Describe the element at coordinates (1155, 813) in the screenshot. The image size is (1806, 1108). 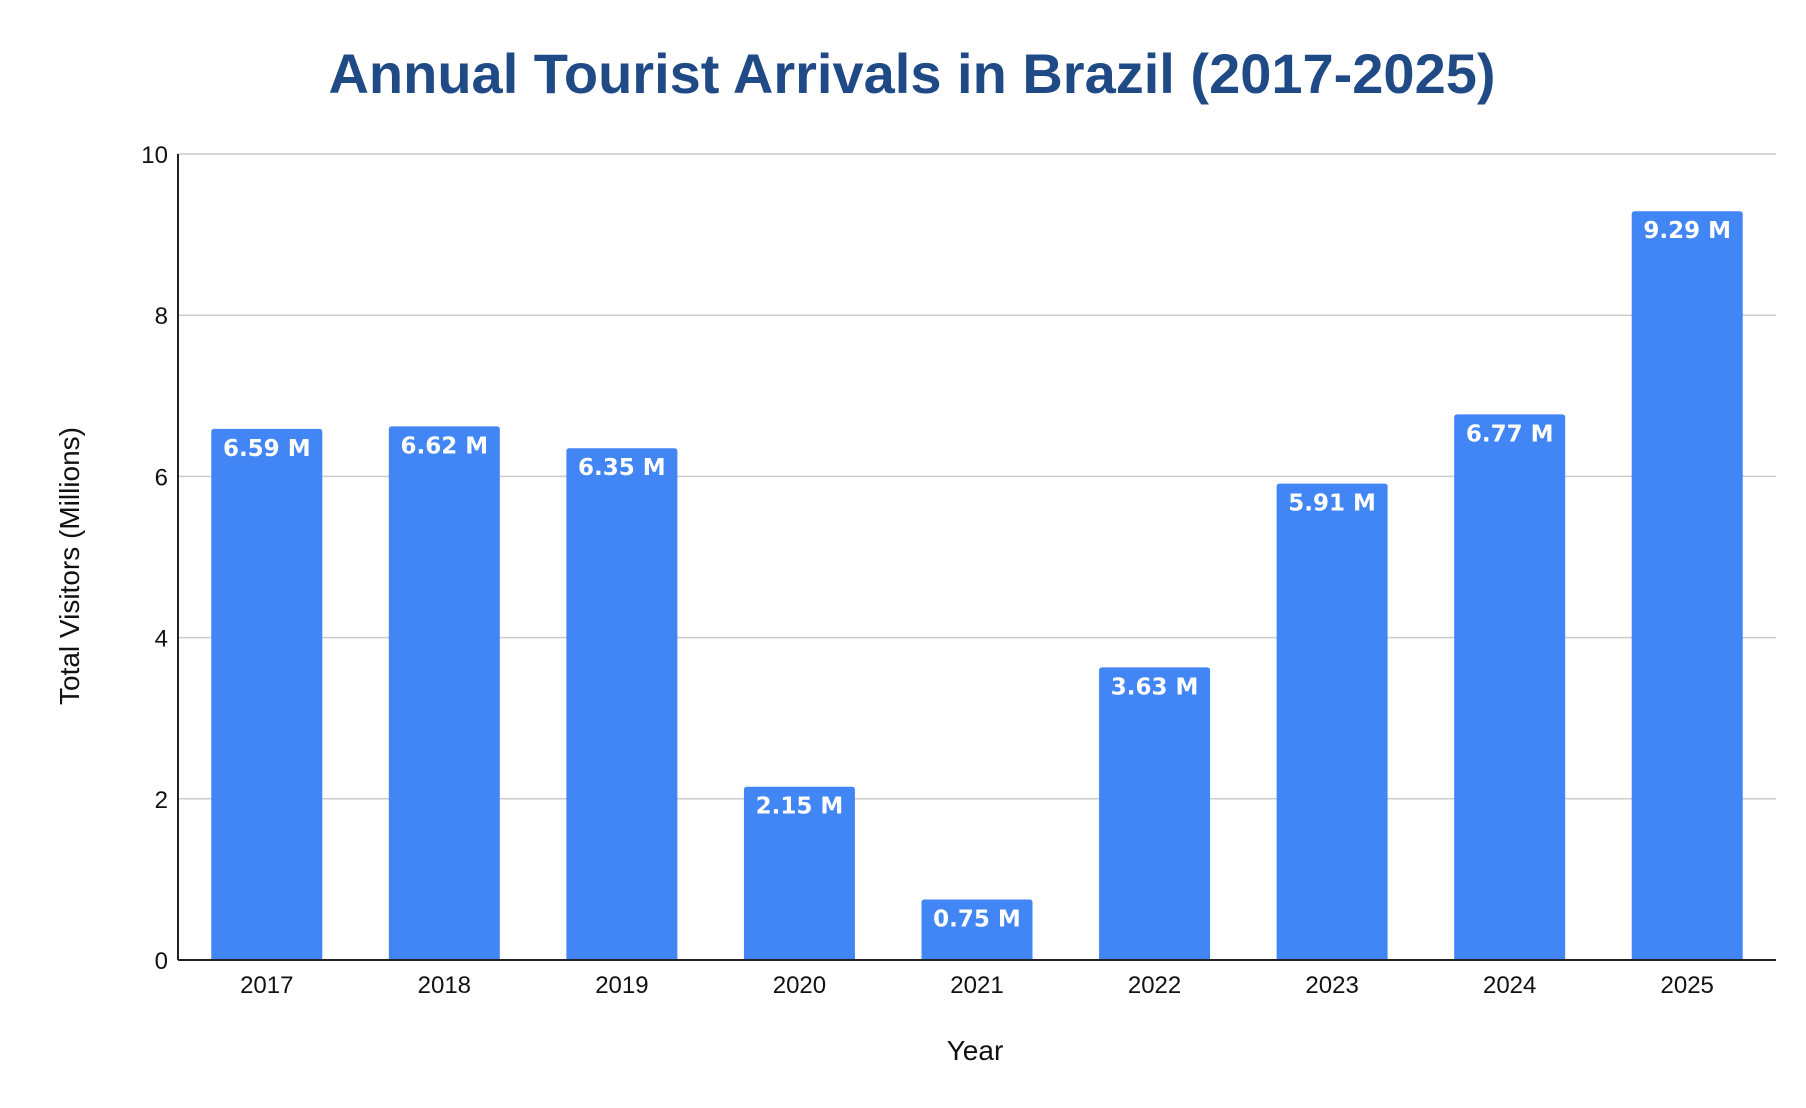
I see `bar-2022` at that location.